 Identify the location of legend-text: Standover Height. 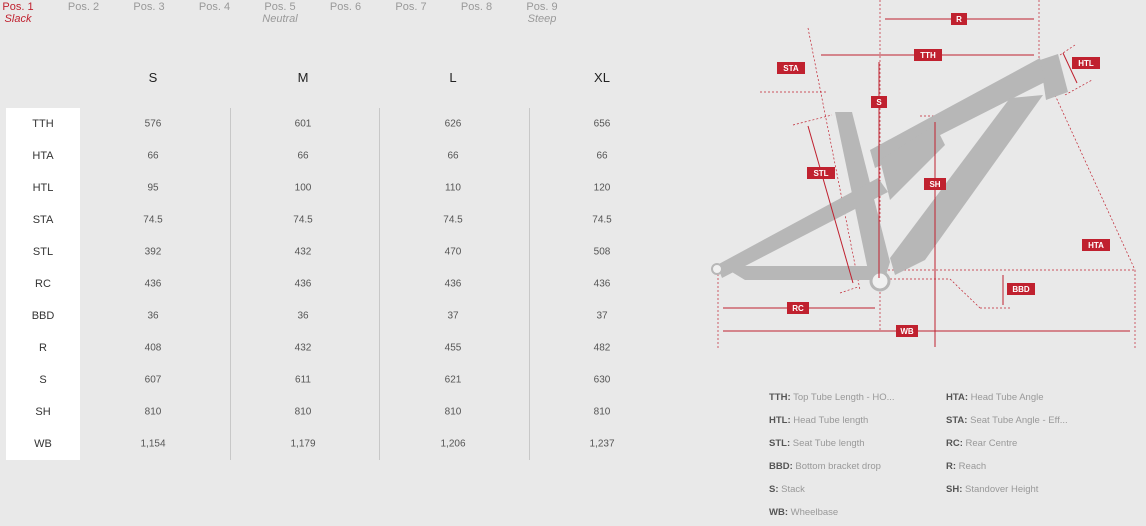
(1002, 489).